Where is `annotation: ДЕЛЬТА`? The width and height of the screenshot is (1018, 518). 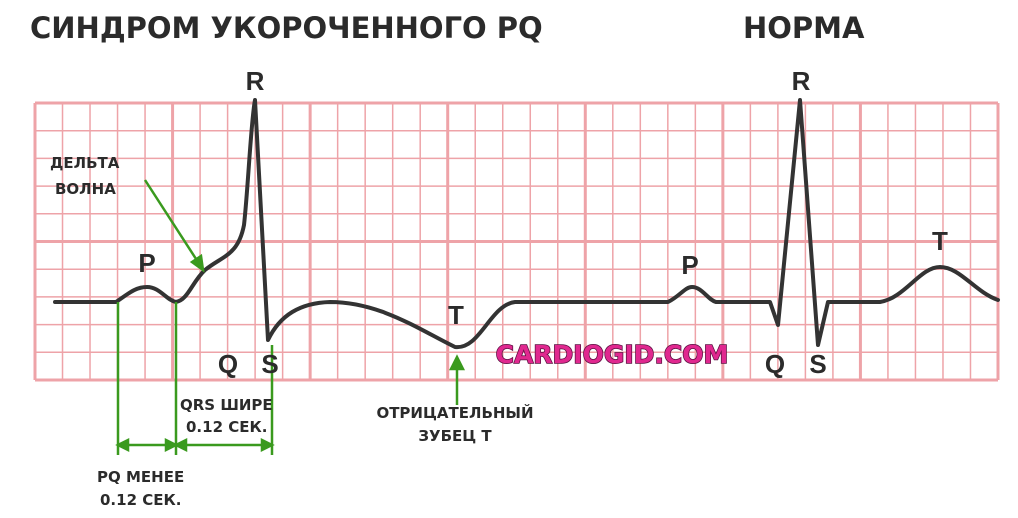 annotation: ДЕЛЬТА is located at coordinates (85, 163).